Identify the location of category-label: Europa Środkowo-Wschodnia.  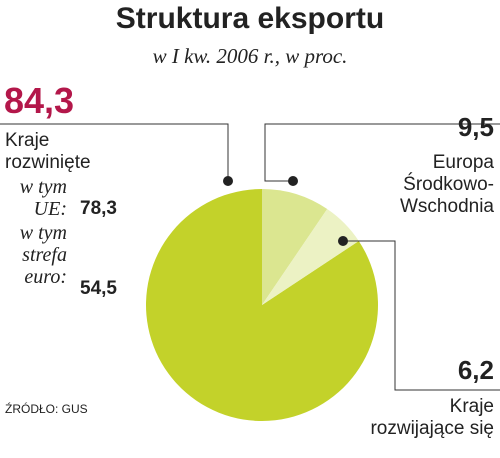
(447, 184).